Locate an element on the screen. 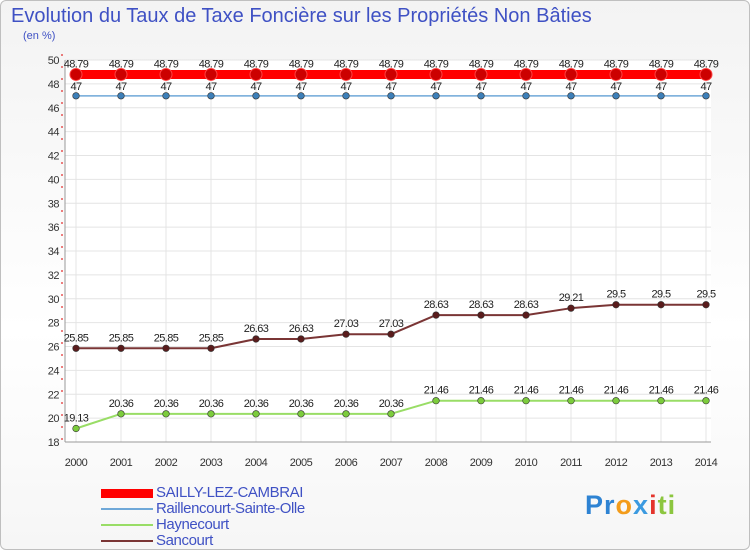 Image resolution: width=750 pixels, height=550 pixels. legend-item: Haynecourt is located at coordinates (203, 525).